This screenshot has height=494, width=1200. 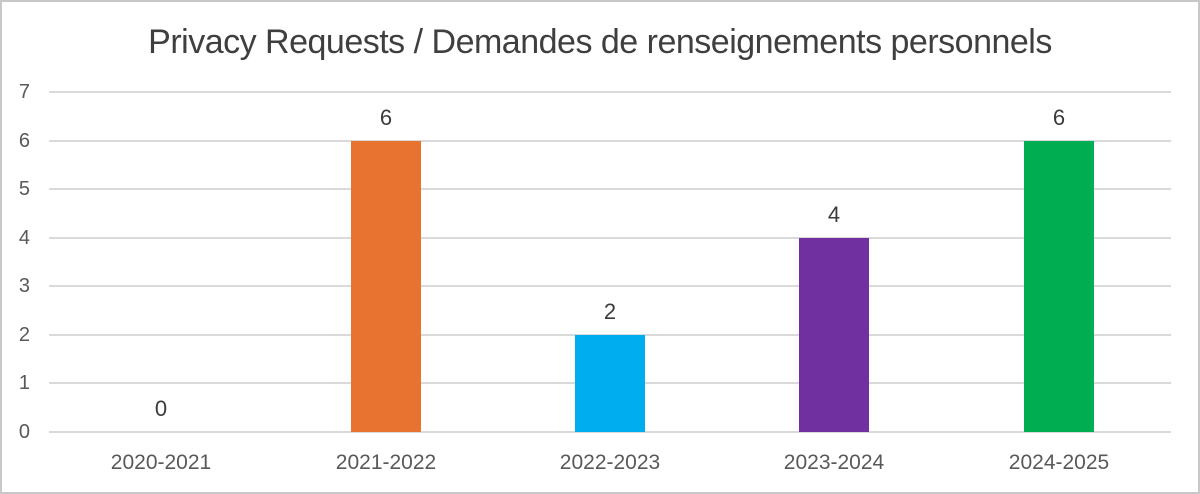 What do you see at coordinates (610, 311) in the screenshot?
I see `value-label-2022-2023: 2` at bounding box center [610, 311].